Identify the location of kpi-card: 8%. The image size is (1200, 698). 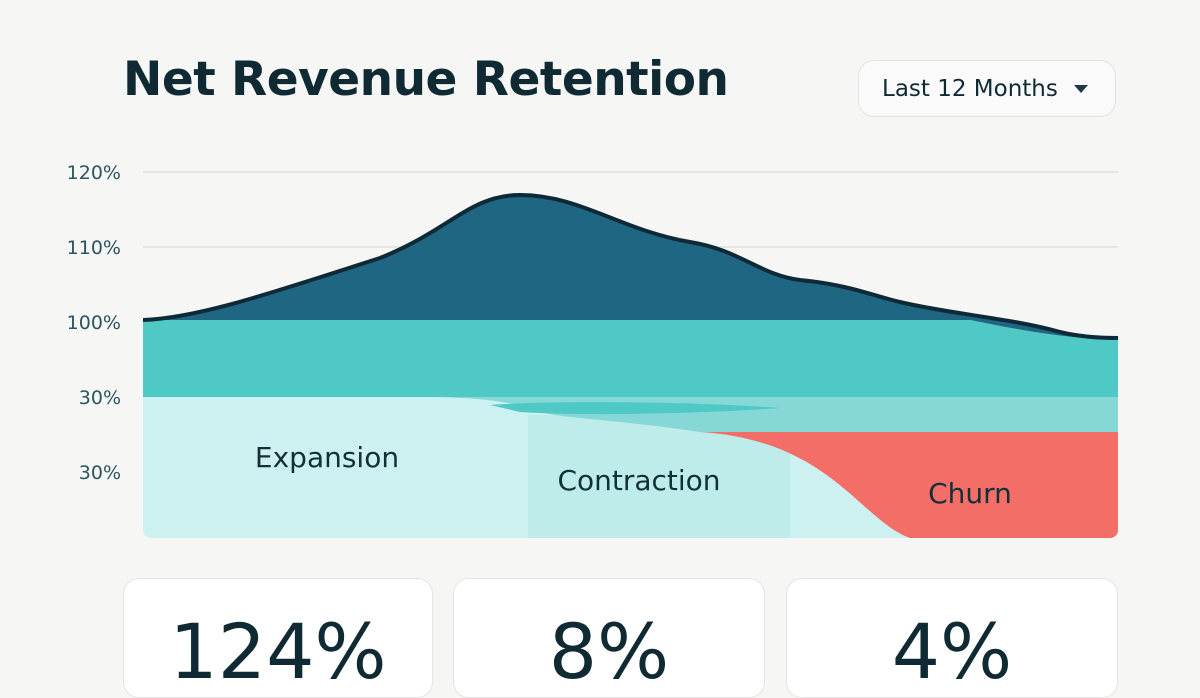
(609, 638).